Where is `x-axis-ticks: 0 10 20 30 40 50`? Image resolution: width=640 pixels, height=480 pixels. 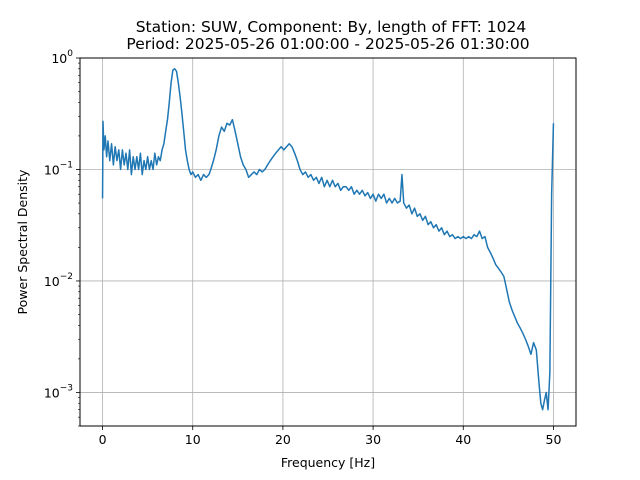
x-axis-ticks: 0 10 20 30 40 50 is located at coordinates (330, 436).